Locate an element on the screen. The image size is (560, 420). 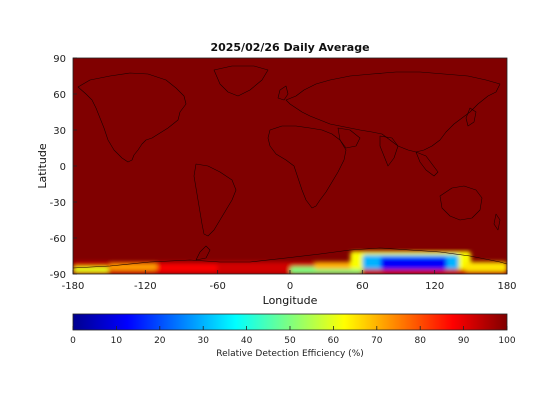
coast-north-america is located at coordinates (132, 117).